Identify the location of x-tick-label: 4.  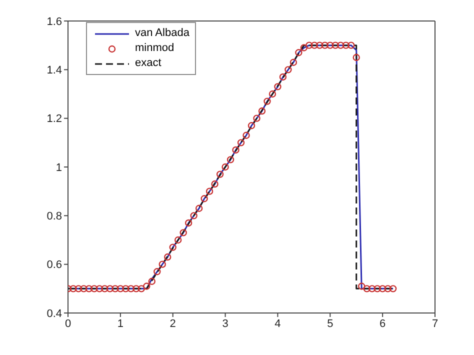
(277, 324).